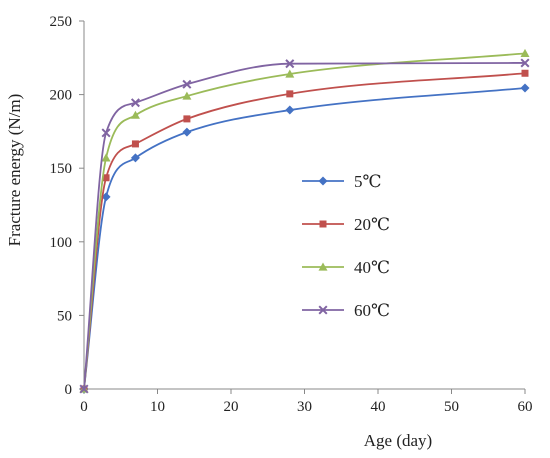 This screenshot has height=458, width=550. What do you see at coordinates (61, 22) in the screenshot?
I see `y-tick-label: 250` at bounding box center [61, 22].